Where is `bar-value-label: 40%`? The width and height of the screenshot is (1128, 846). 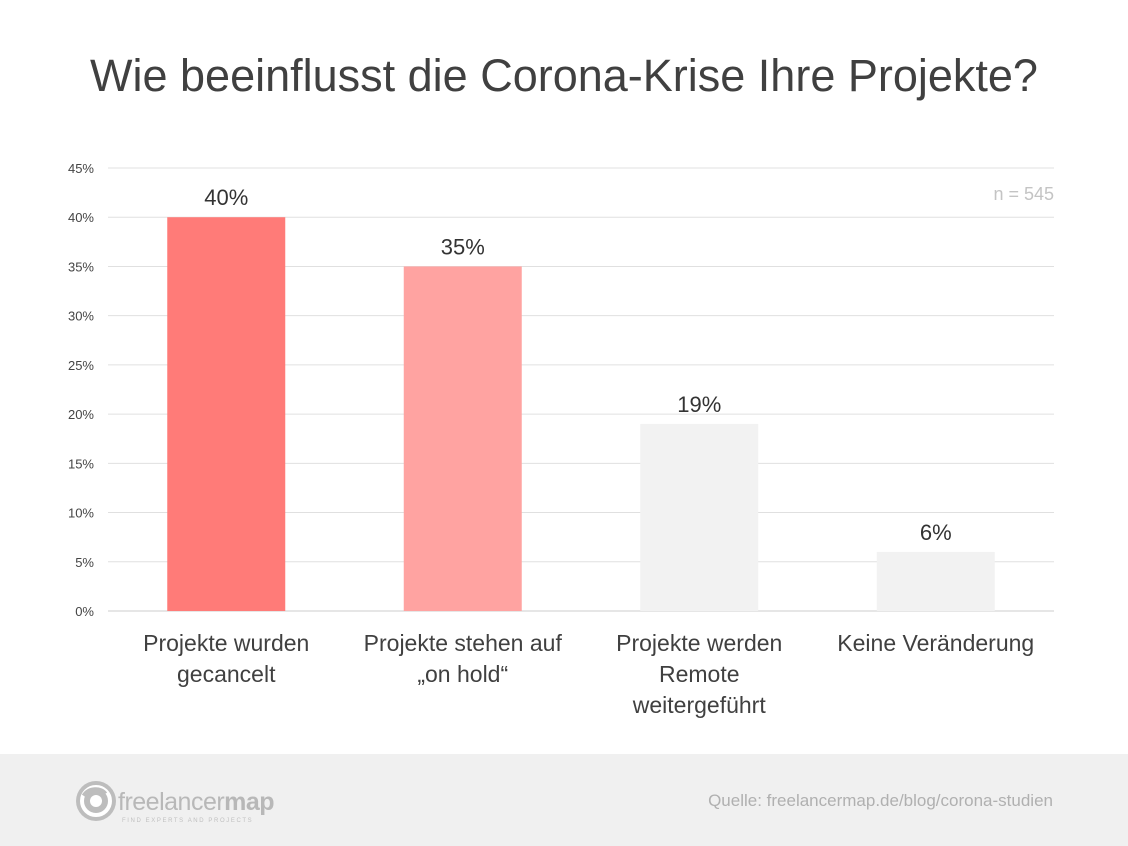 bar-value-label: 40% is located at coordinates (226, 197).